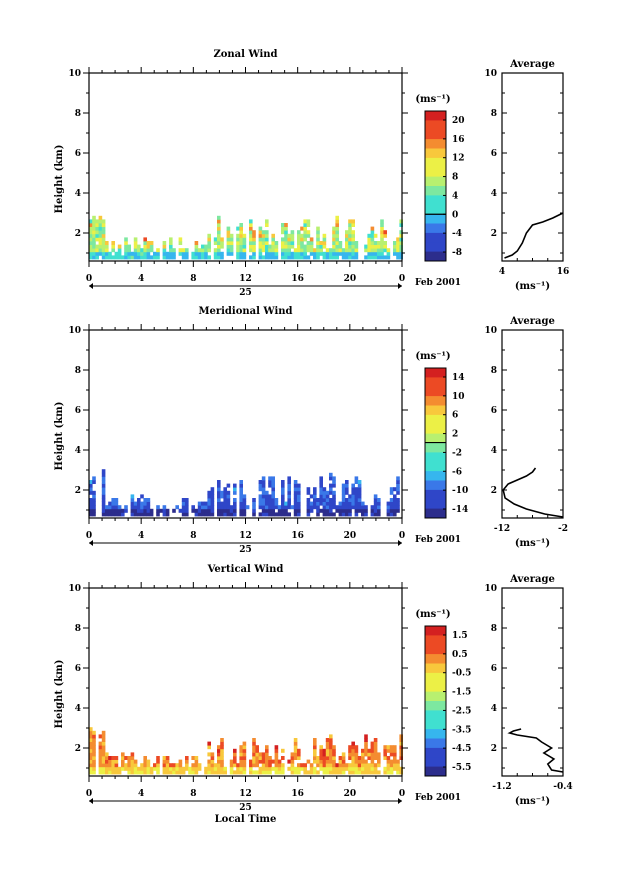 The width and height of the screenshot is (618, 873). I want to click on x-tick-label: 0, so click(89, 279).